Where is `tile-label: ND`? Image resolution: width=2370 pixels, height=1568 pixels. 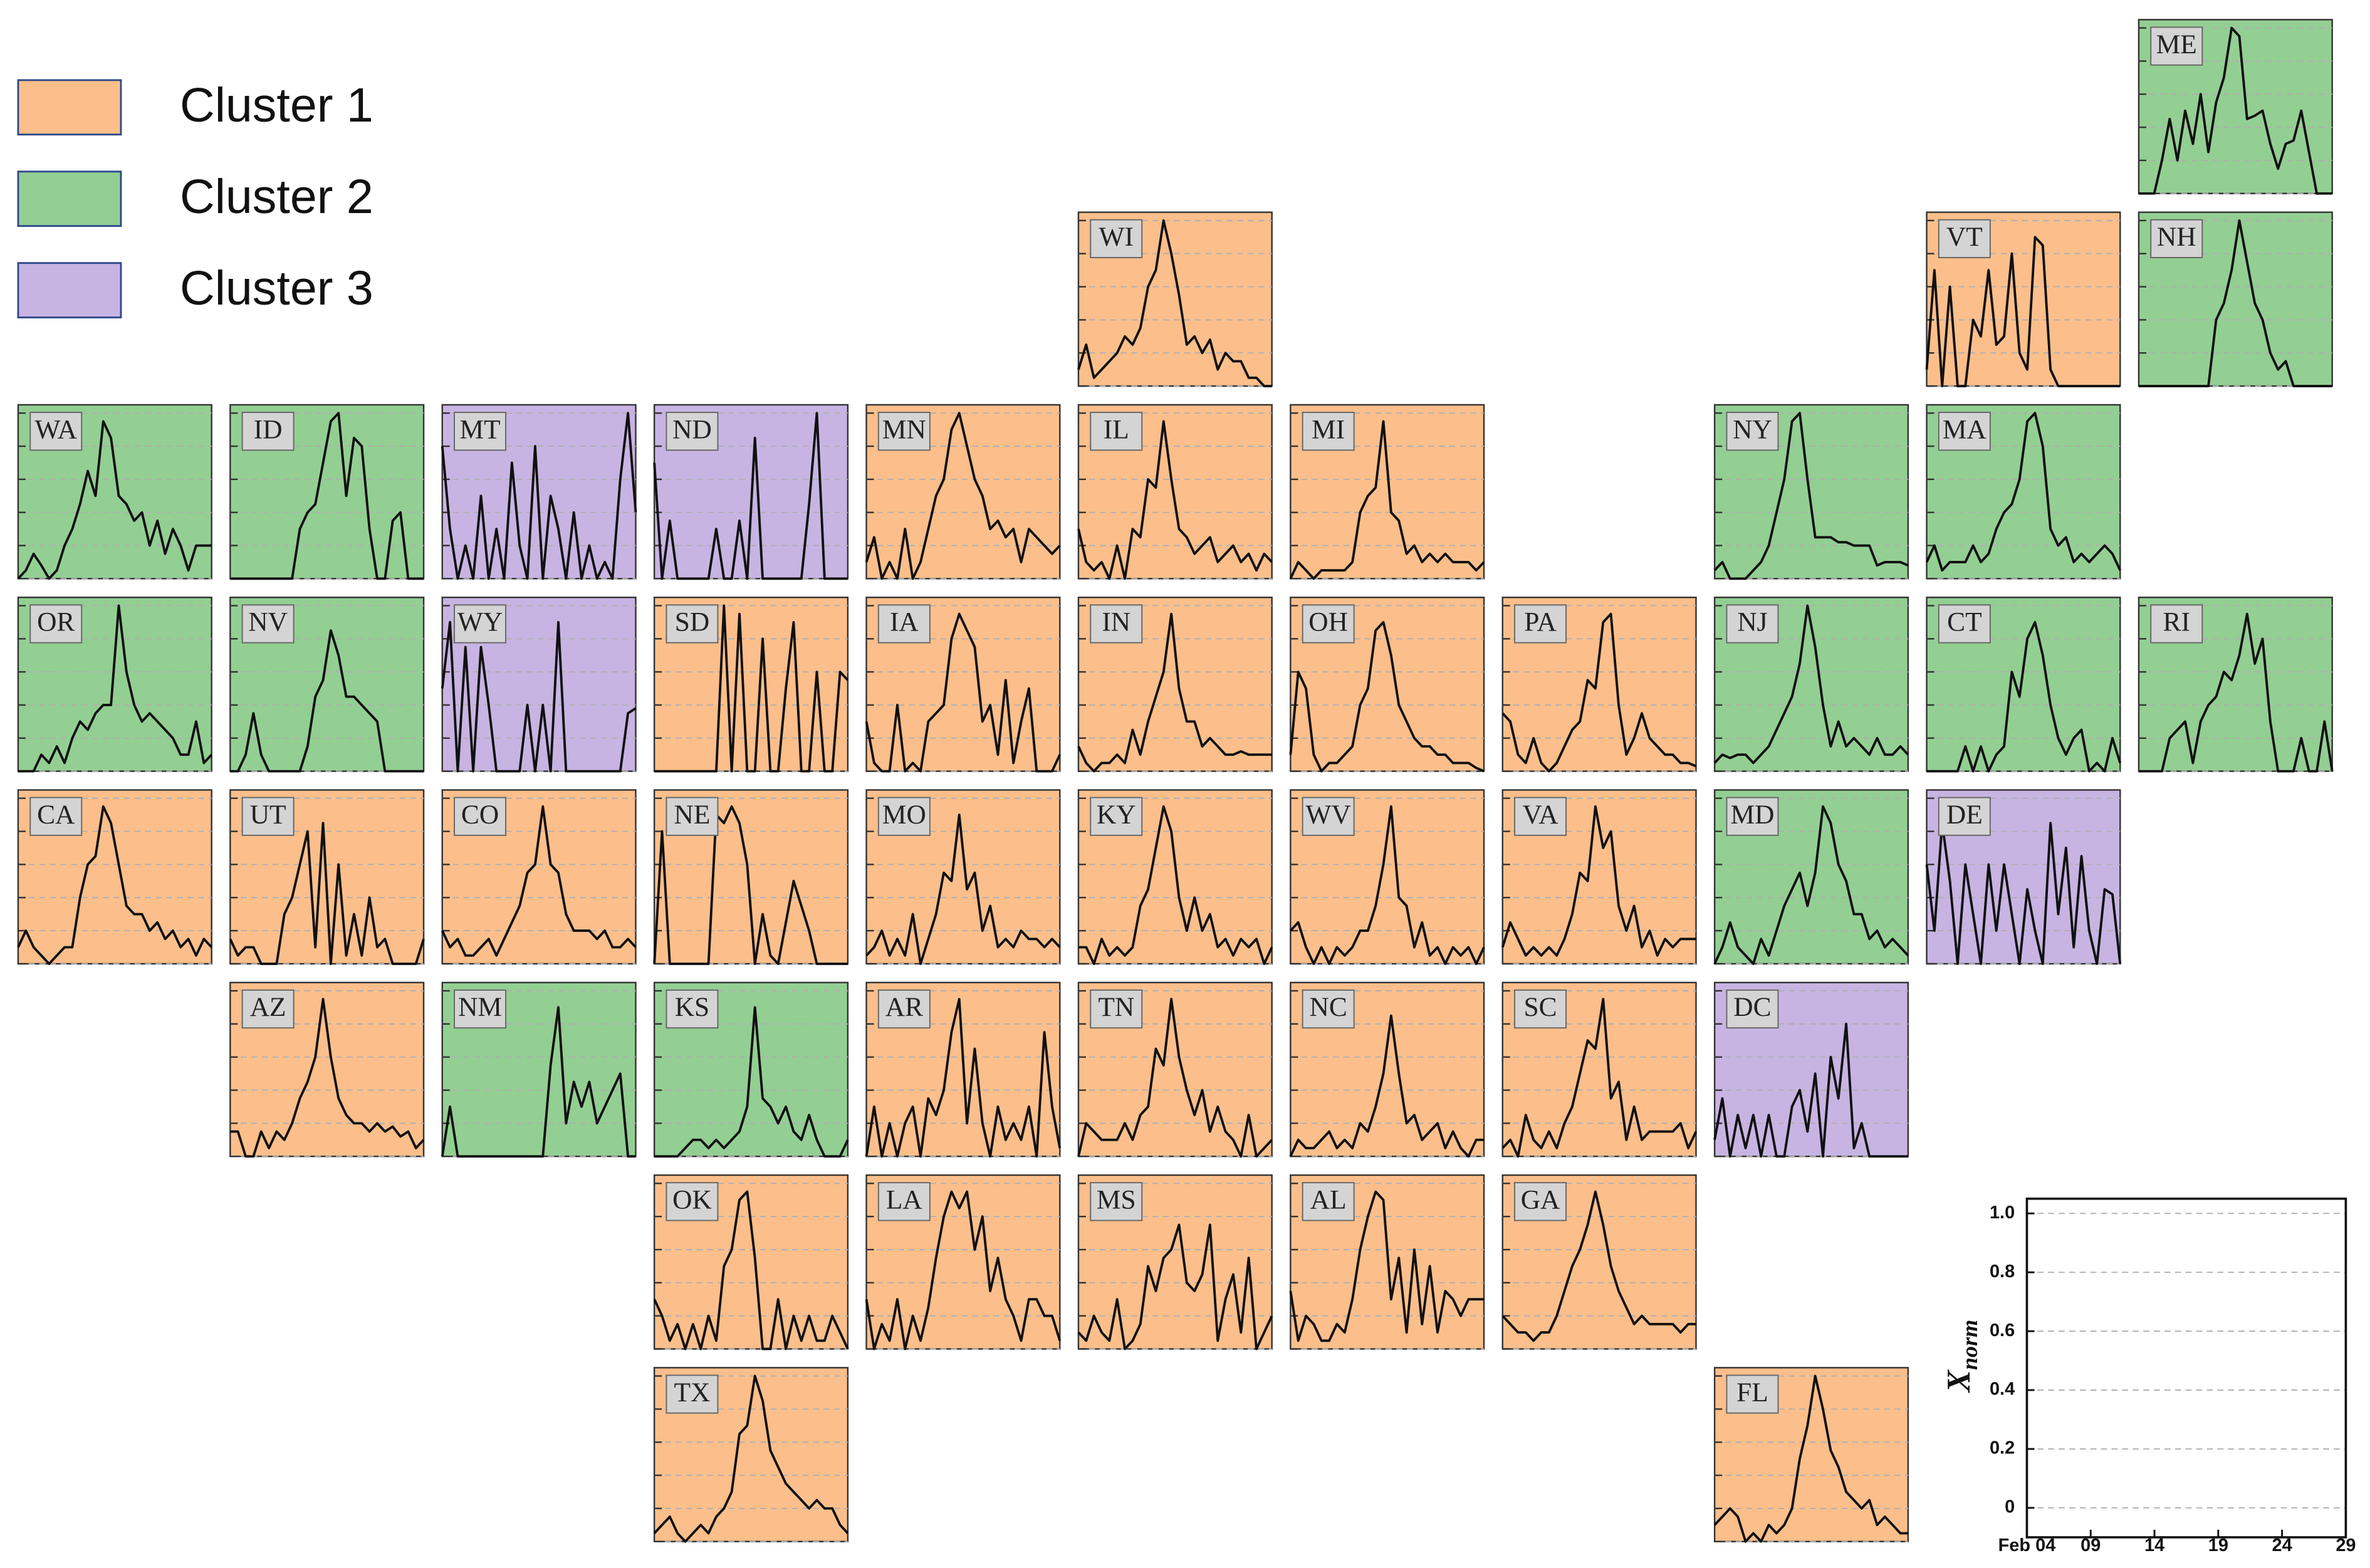
tile-label: ND is located at coordinates (692, 429).